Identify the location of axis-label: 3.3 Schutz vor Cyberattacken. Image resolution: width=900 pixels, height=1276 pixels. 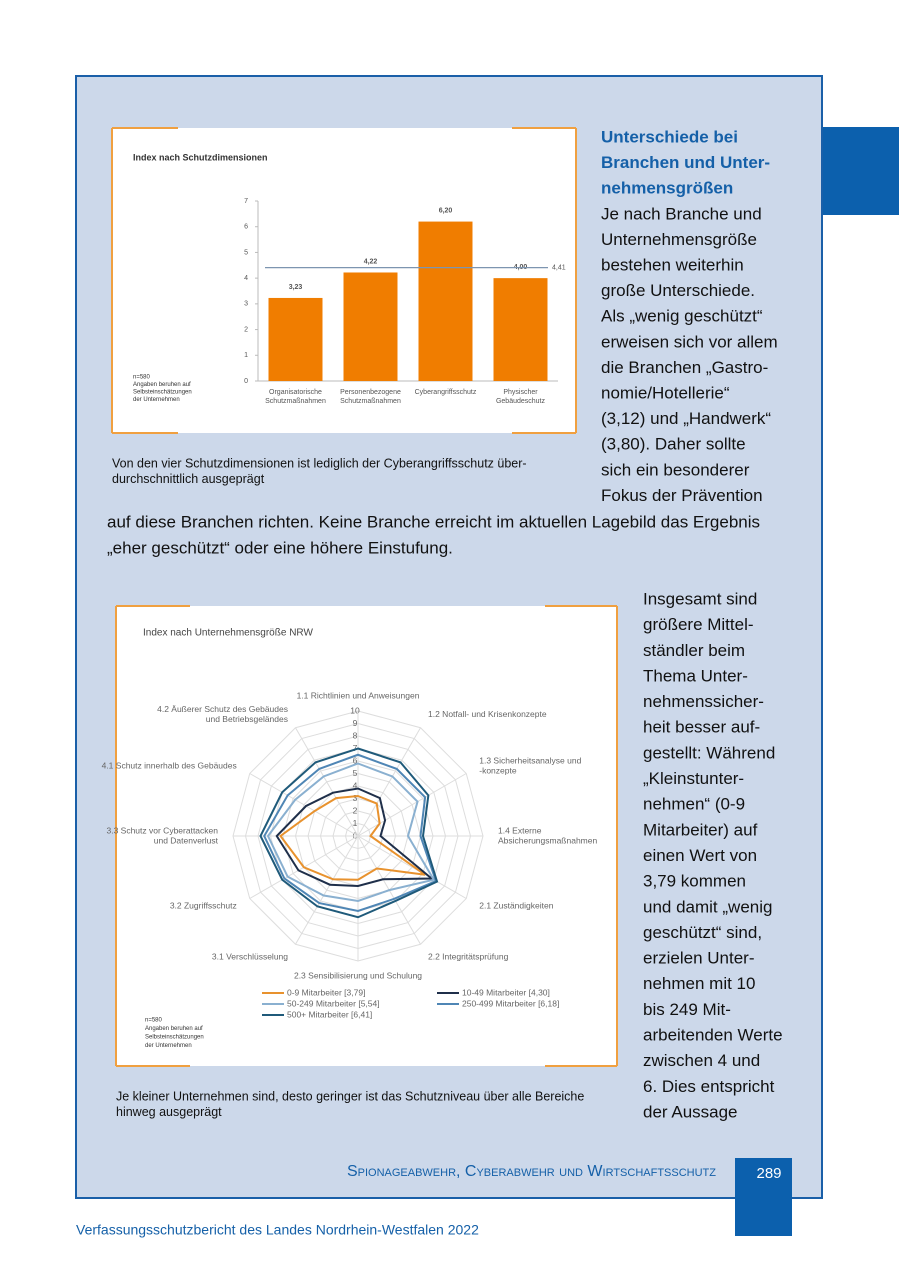
(162, 830).